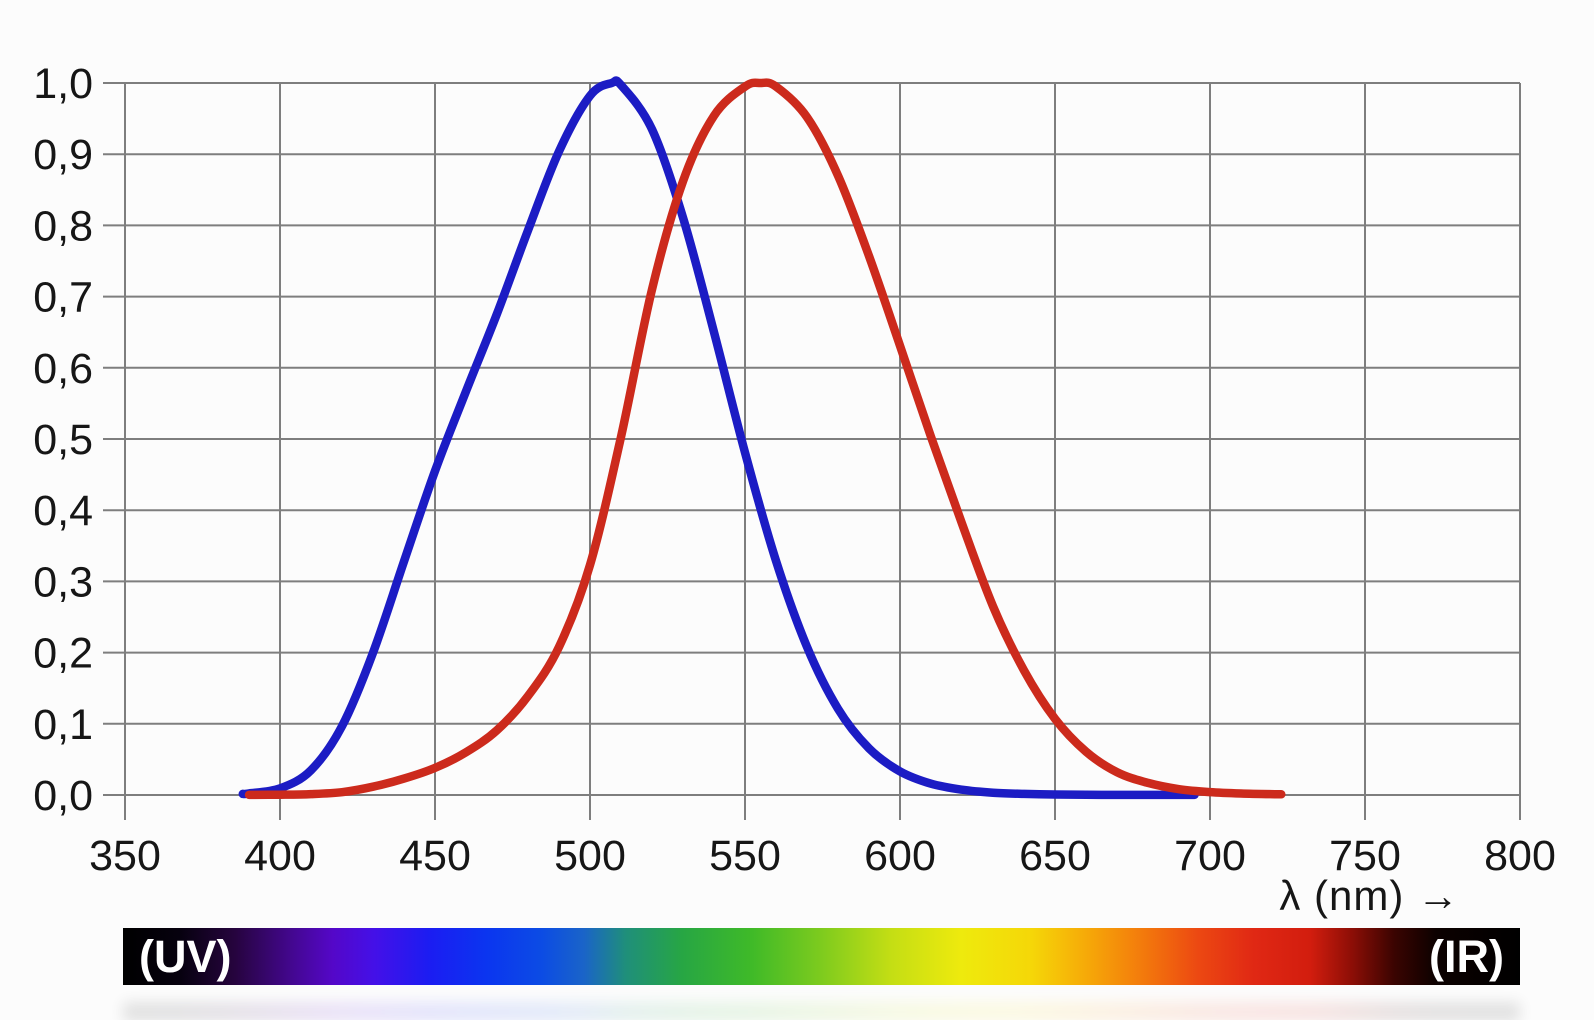 The width and height of the screenshot is (1594, 1020). Describe the element at coordinates (1365, 856) in the screenshot. I see `x-tick-label: 750` at that location.